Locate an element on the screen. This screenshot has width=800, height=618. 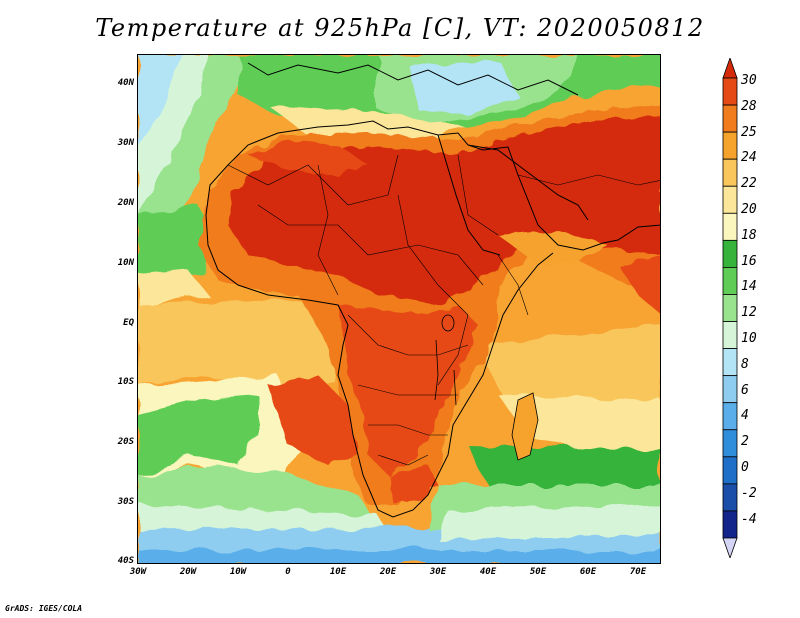
lon-tick-label: 50E is located at coordinates (538, 572).